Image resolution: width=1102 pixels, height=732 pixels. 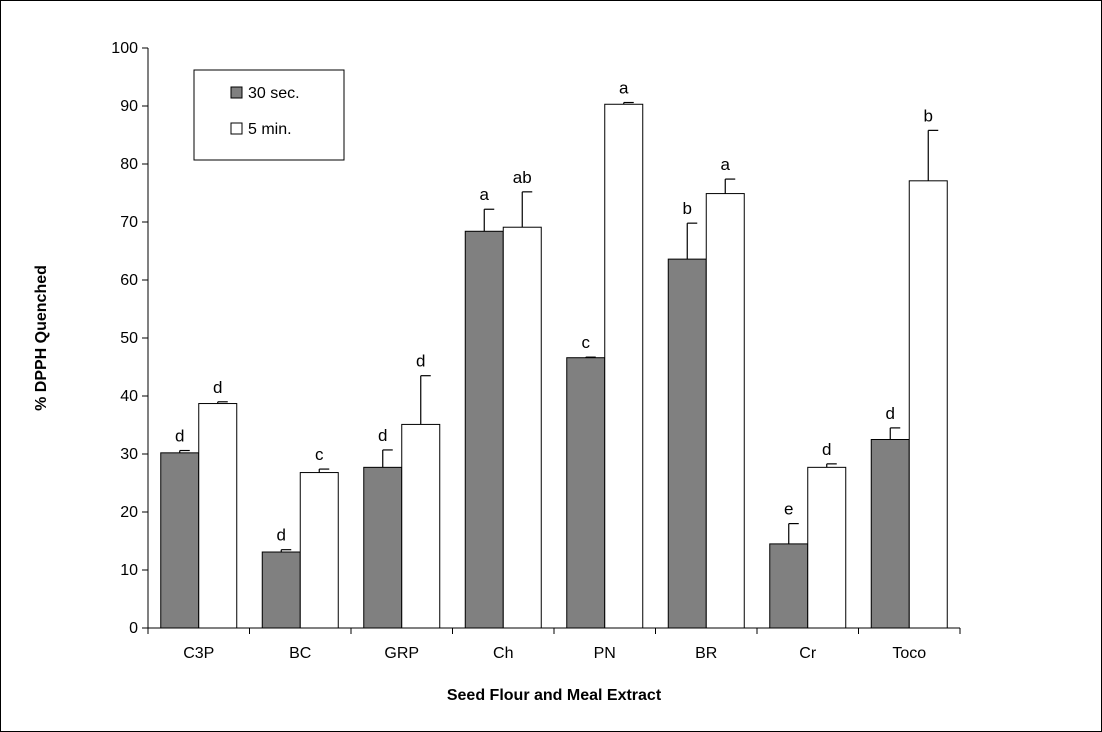 I want to click on x-tick-label: GRP, so click(x=401, y=653).